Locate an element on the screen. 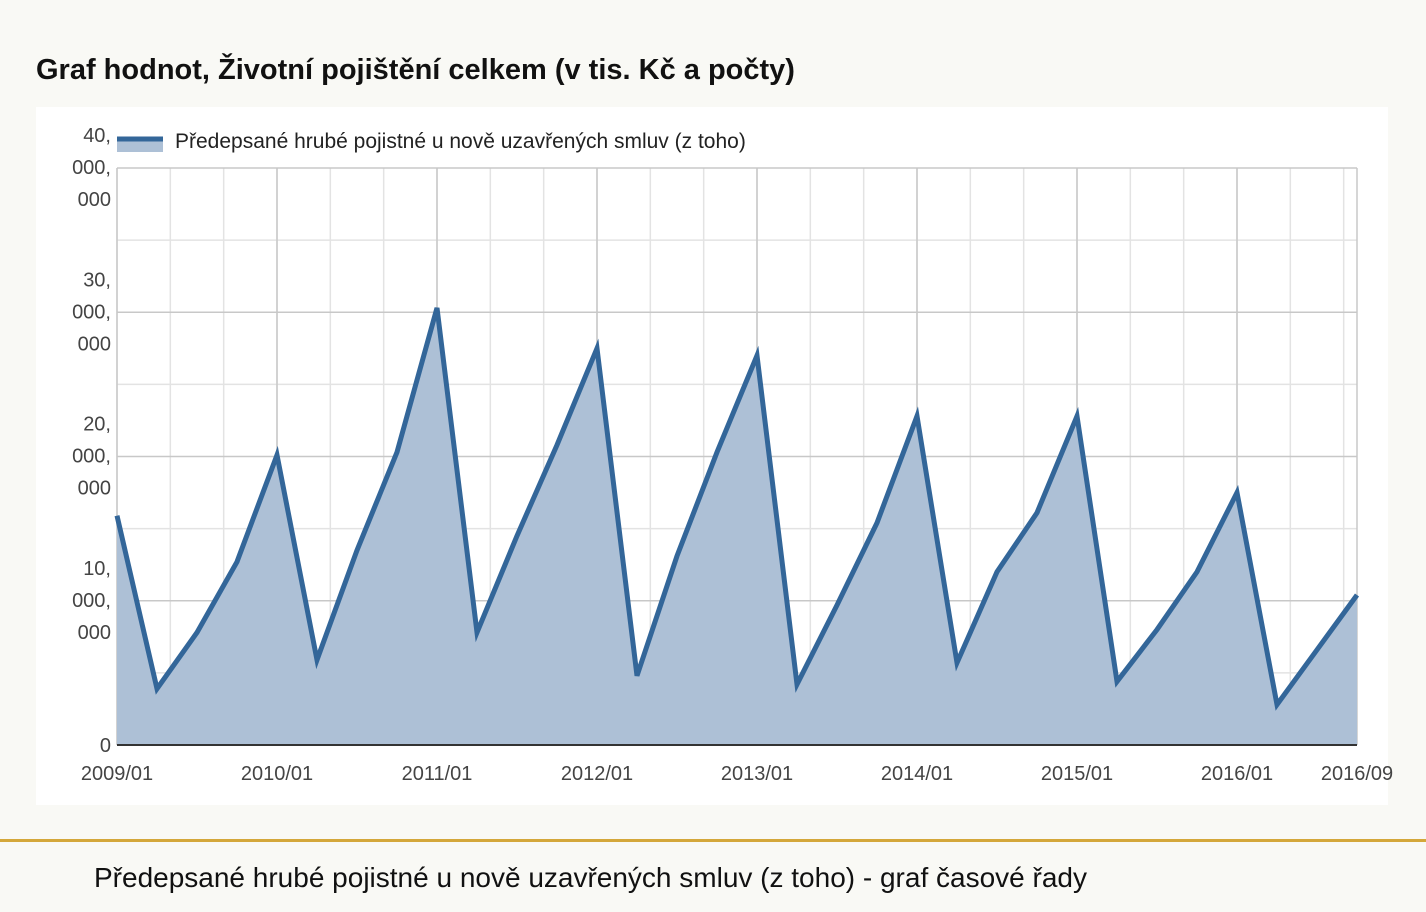  x-tick-label: 2014/01 is located at coordinates (917, 774).